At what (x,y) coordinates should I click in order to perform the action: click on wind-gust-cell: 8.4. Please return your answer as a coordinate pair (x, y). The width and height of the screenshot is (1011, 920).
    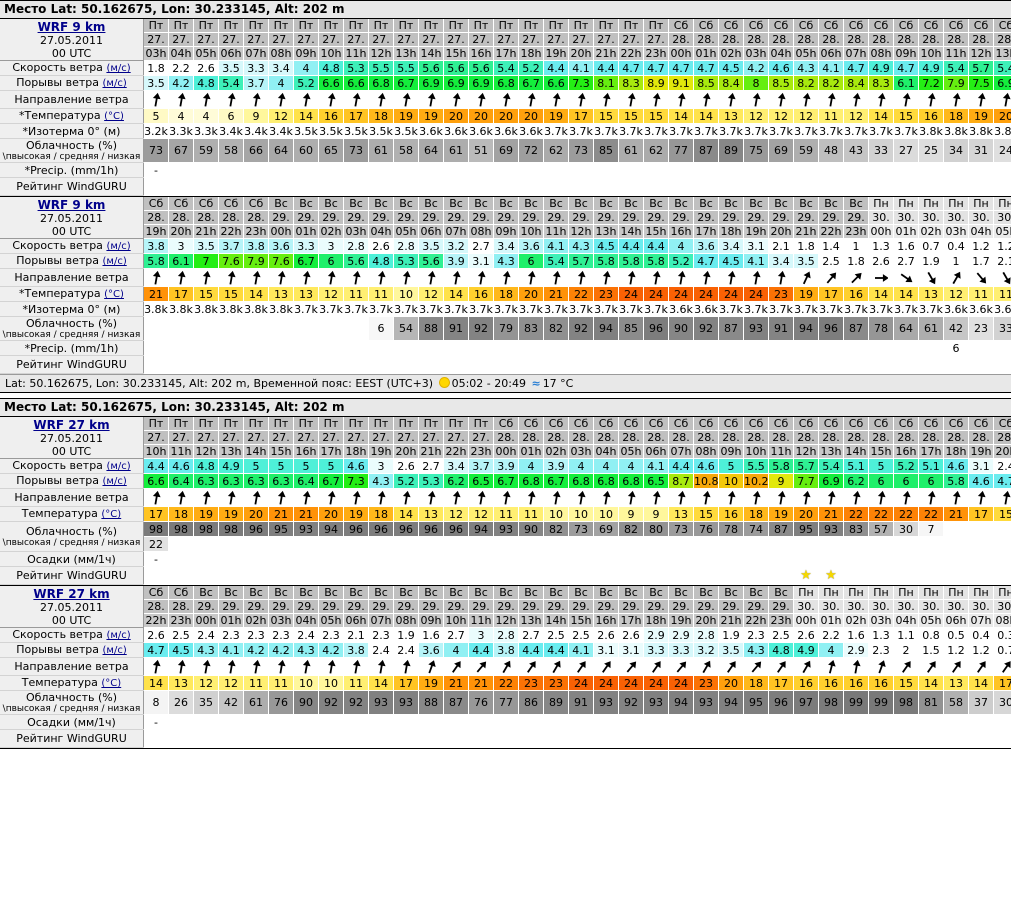
    Looking at the image, I should click on (856, 83).